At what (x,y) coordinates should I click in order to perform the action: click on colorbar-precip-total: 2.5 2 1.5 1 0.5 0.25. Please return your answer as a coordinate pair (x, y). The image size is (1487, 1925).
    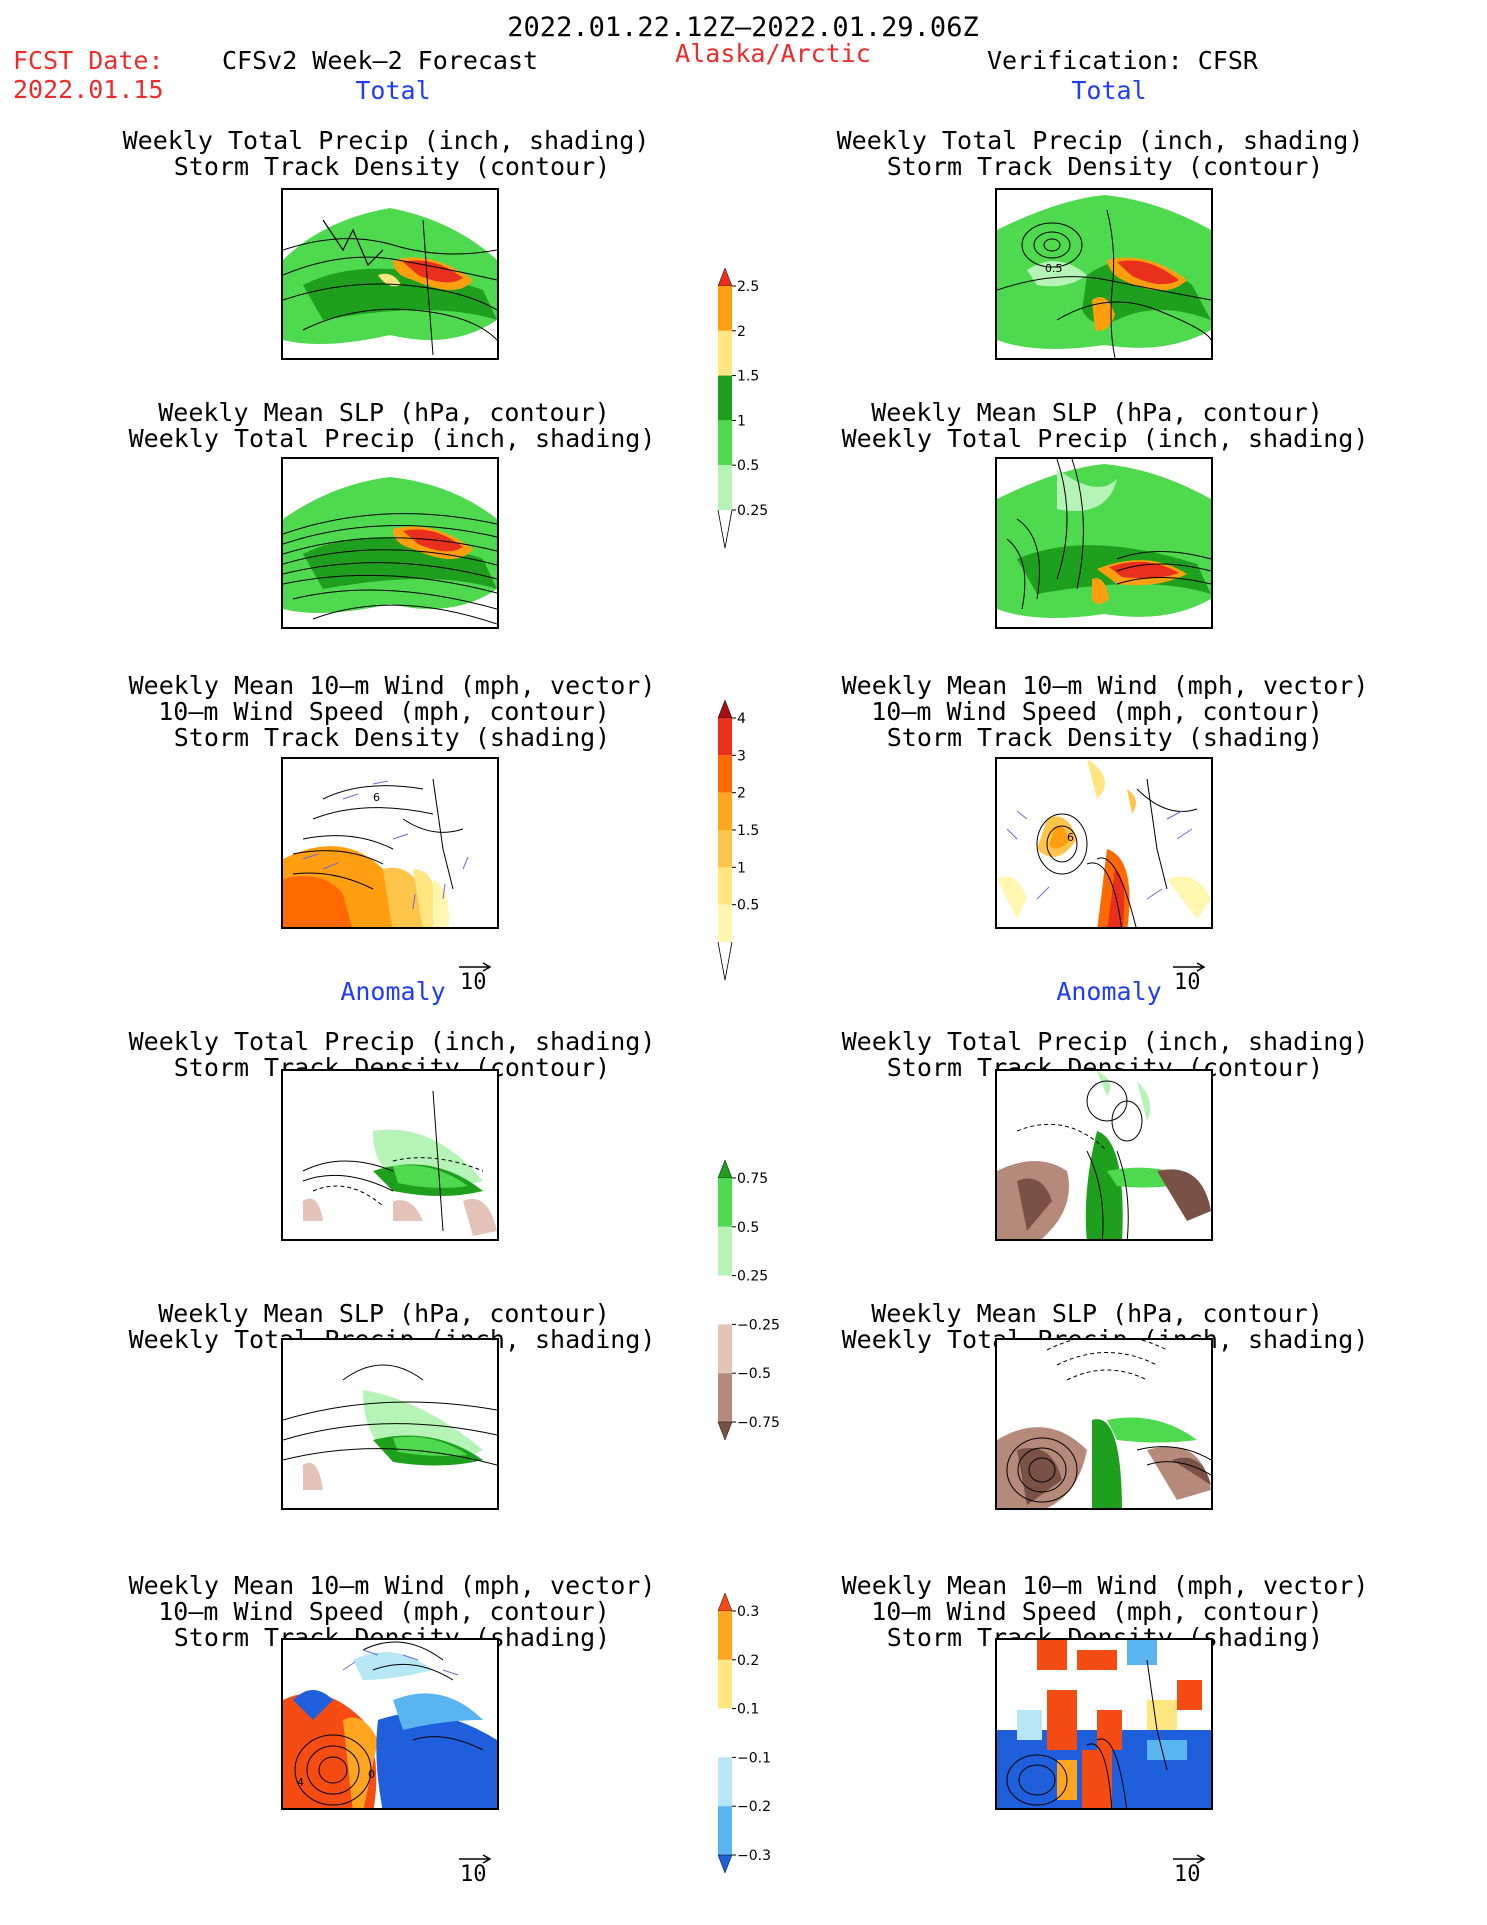
    Looking at the image, I should click on (757, 409).